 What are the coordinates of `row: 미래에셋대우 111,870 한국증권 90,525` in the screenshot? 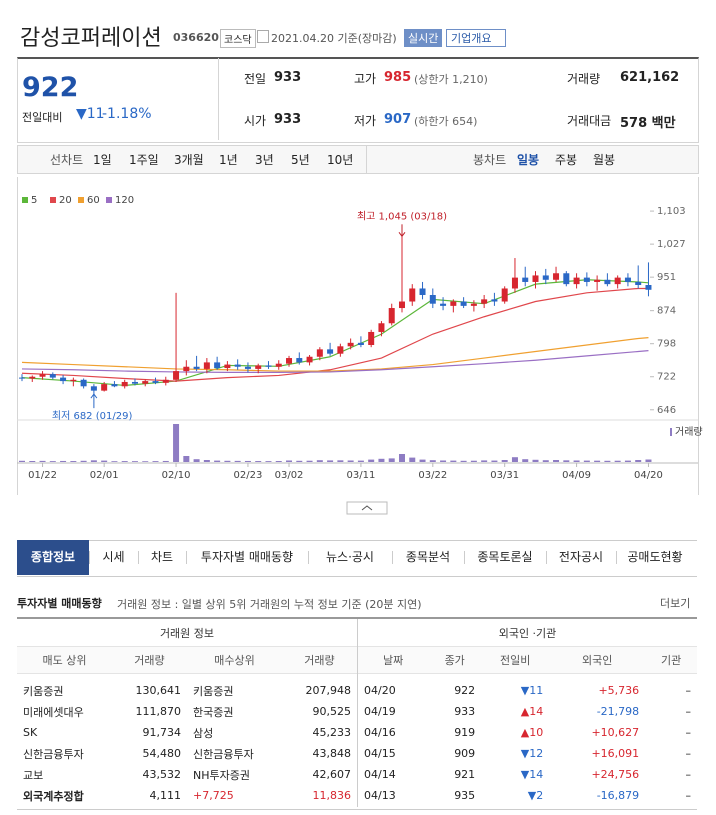 It's located at (187, 711).